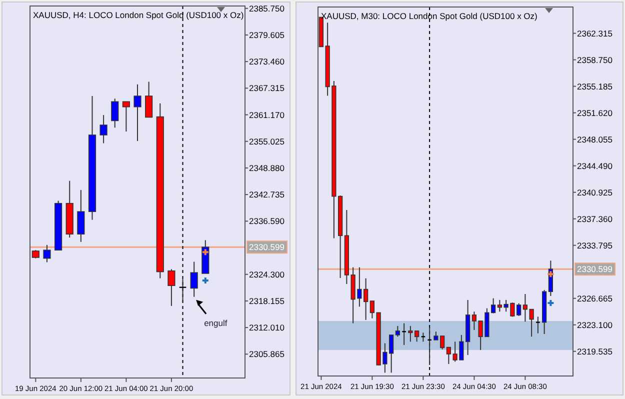 The image size is (625, 399). I want to click on y-tick-label: 2385.750, so click(267, 8).